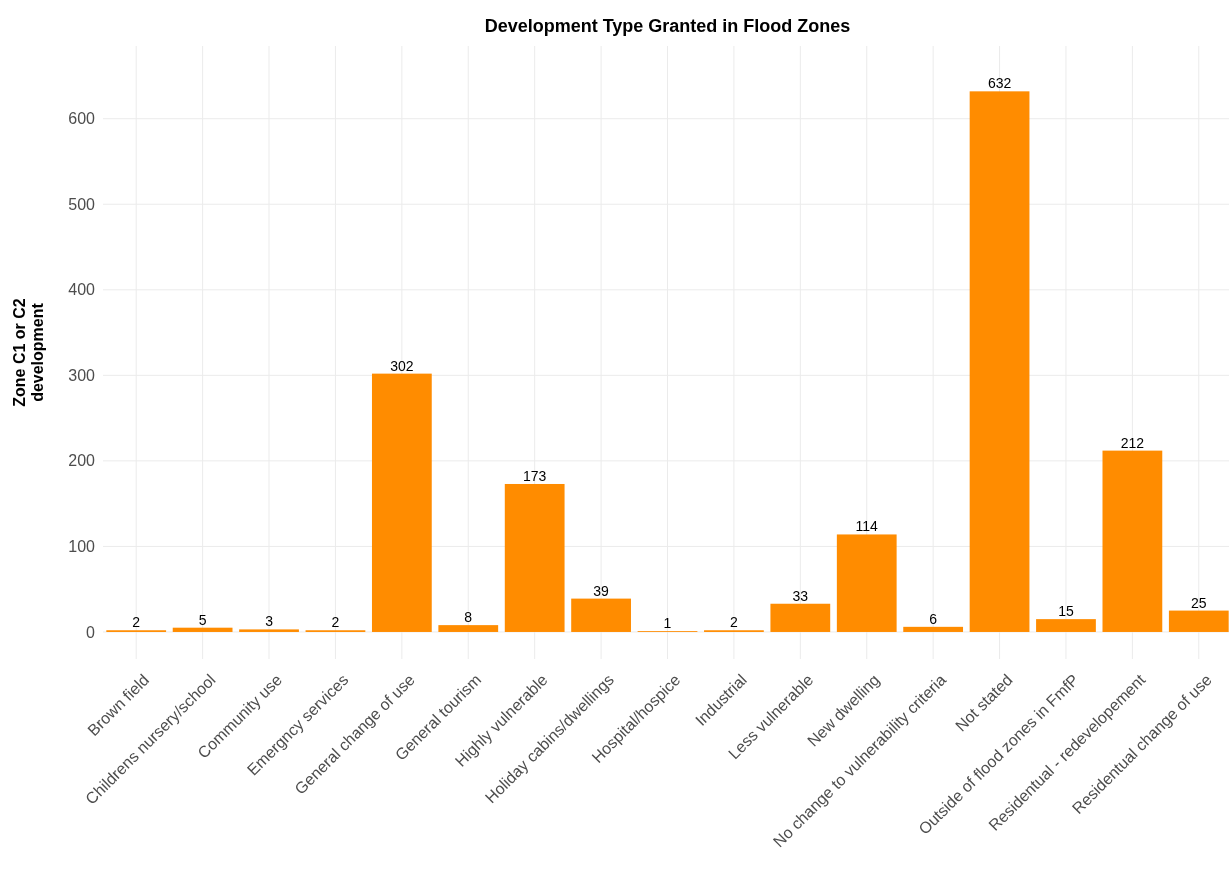  What do you see at coordinates (667, 26) in the screenshot?
I see `chart-title: Development Type Granted in Flood Zones` at bounding box center [667, 26].